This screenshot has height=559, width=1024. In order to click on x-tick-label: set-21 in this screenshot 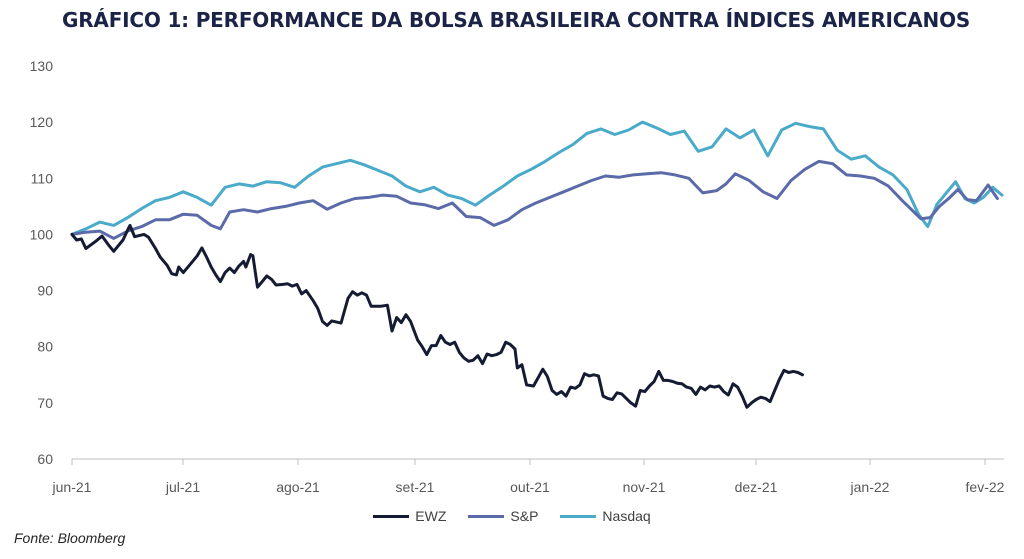, I will do `click(415, 487)`.